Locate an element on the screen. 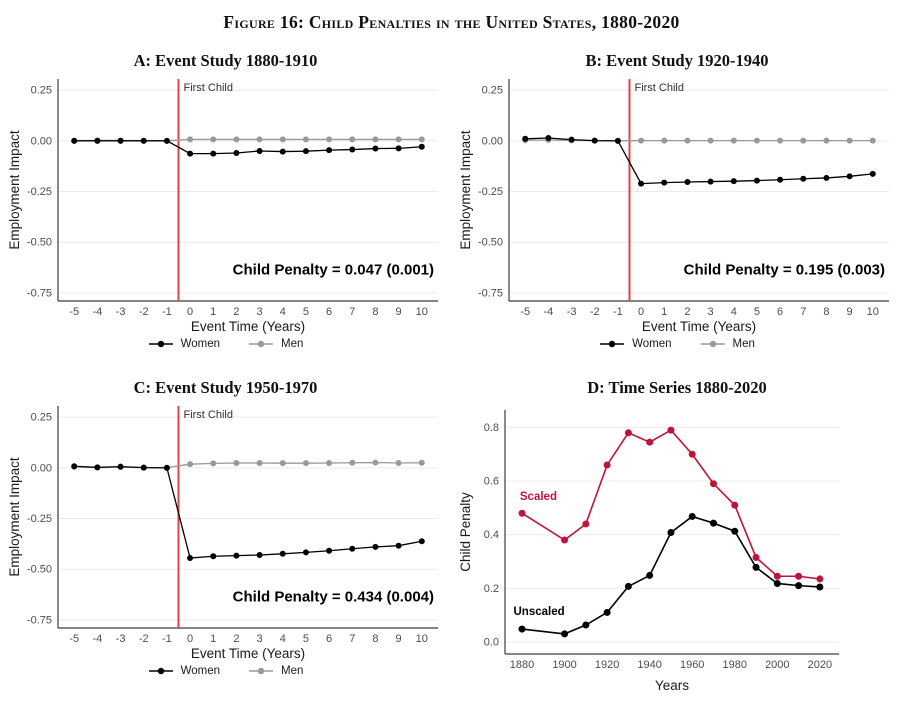 The width and height of the screenshot is (903, 709). panel-c-title: C: Event Study 1950-1970 is located at coordinates (225, 387).